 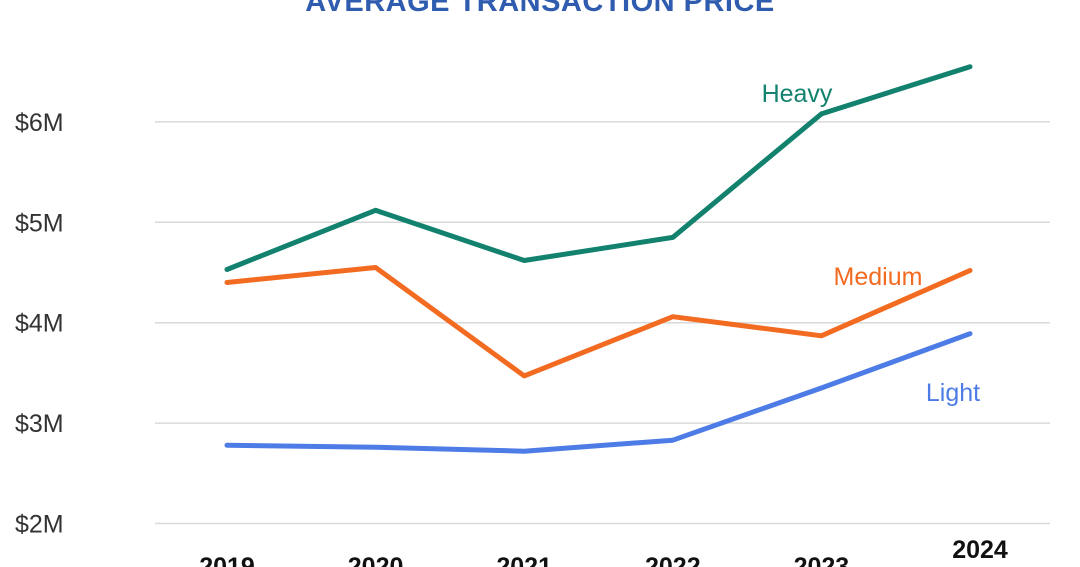 What do you see at coordinates (39, 223) in the screenshot?
I see `y-tick-label: $5M` at bounding box center [39, 223].